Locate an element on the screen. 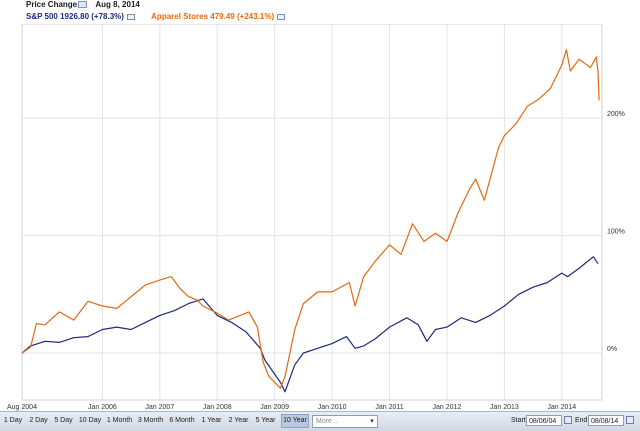 The image size is (640, 431). range-button: 1 Year is located at coordinates (211, 420).